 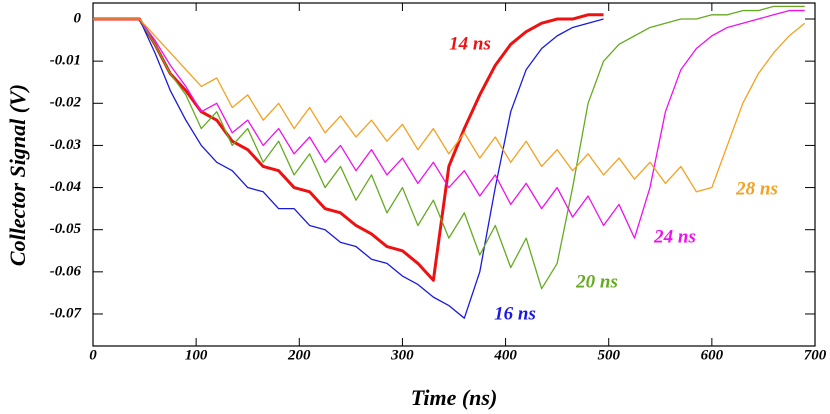 What do you see at coordinates (674, 236) in the screenshot?
I see `series-label: 24 ns` at bounding box center [674, 236].